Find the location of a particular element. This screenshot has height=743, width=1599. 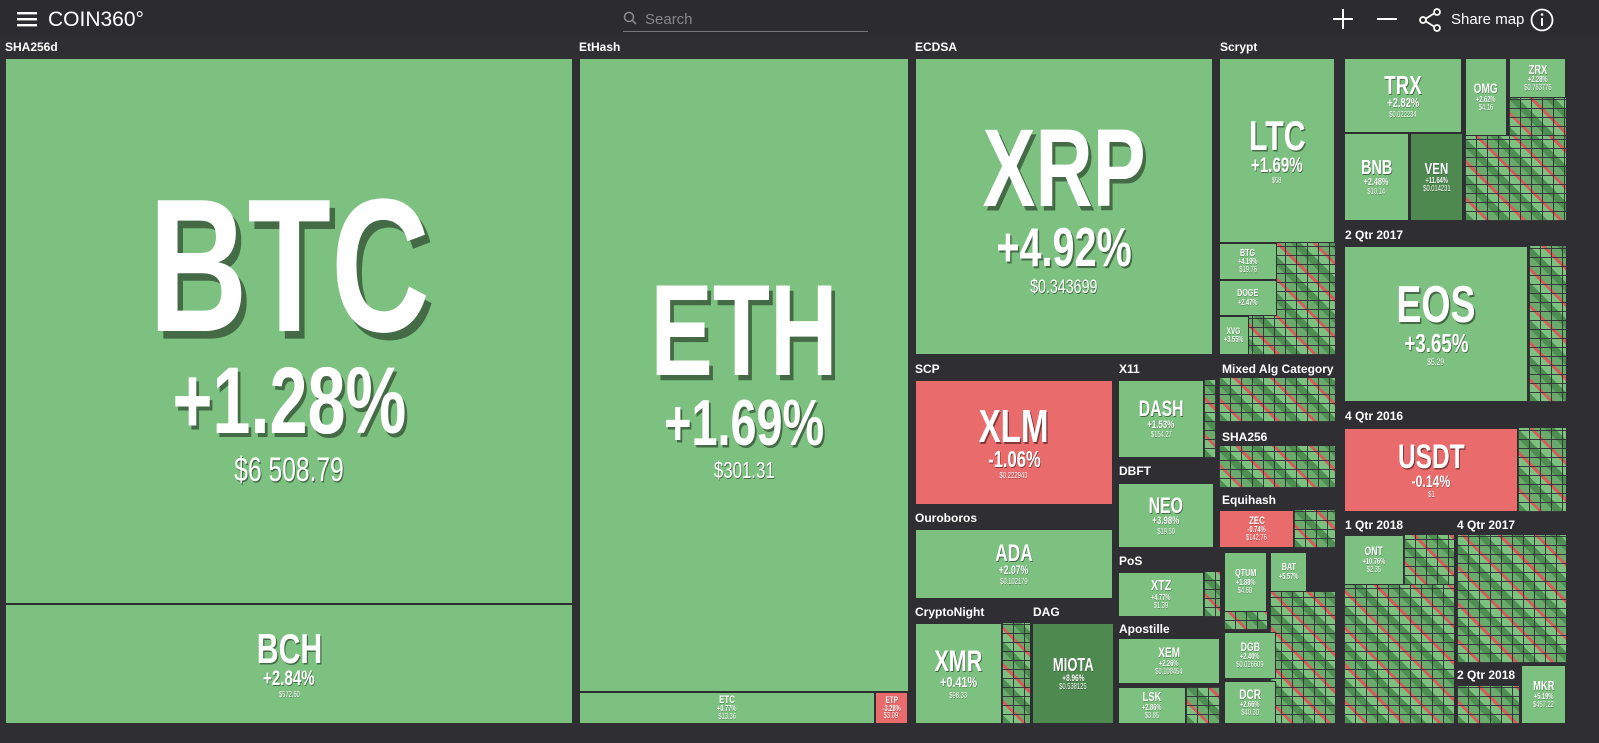

search-underline is located at coordinates (745, 31).